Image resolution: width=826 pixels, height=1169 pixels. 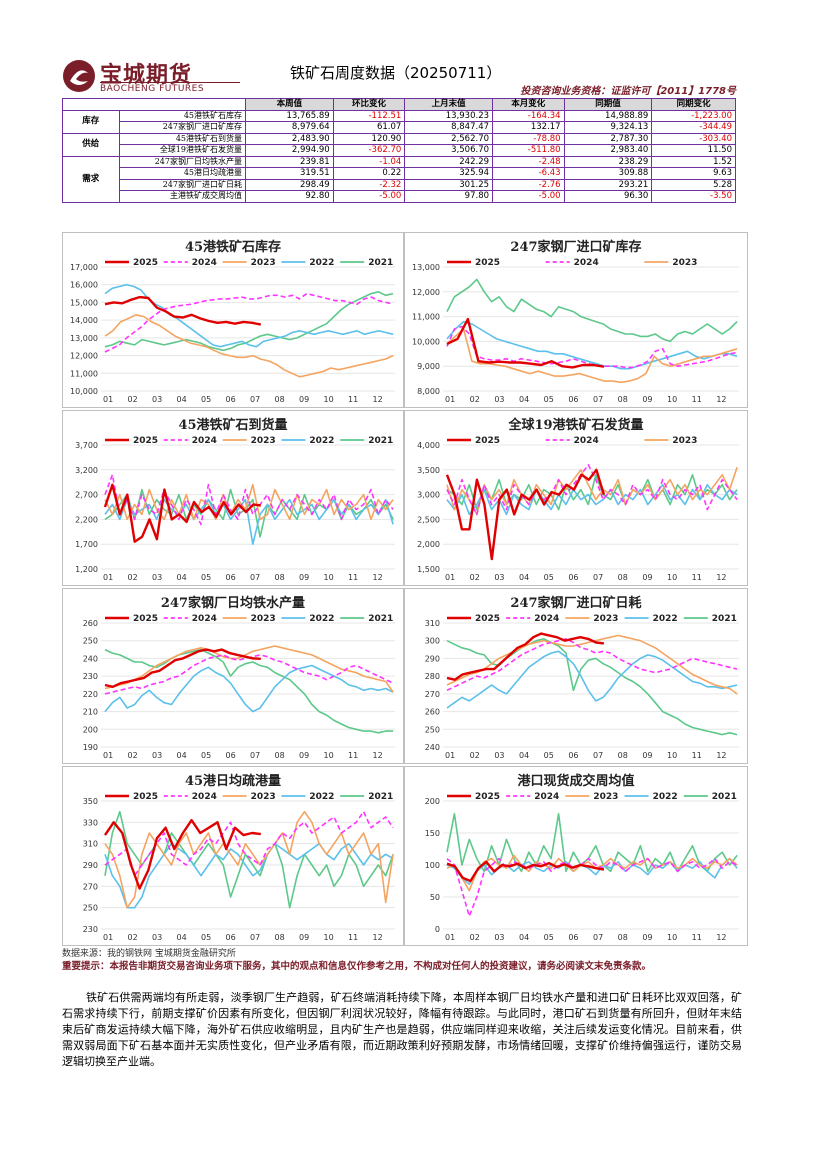 I want to click on y-tick-label: 3,200, so click(x=86, y=470).